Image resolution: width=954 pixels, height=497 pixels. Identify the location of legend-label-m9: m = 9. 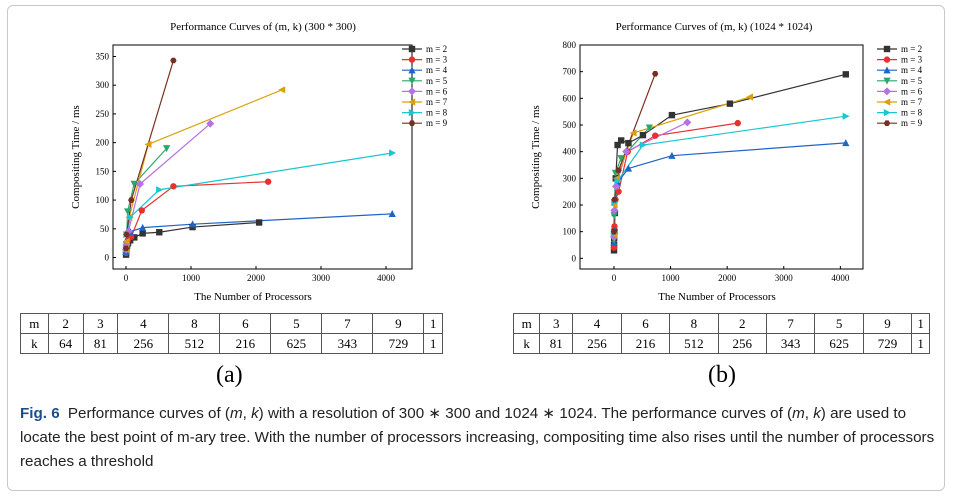
(437, 123).